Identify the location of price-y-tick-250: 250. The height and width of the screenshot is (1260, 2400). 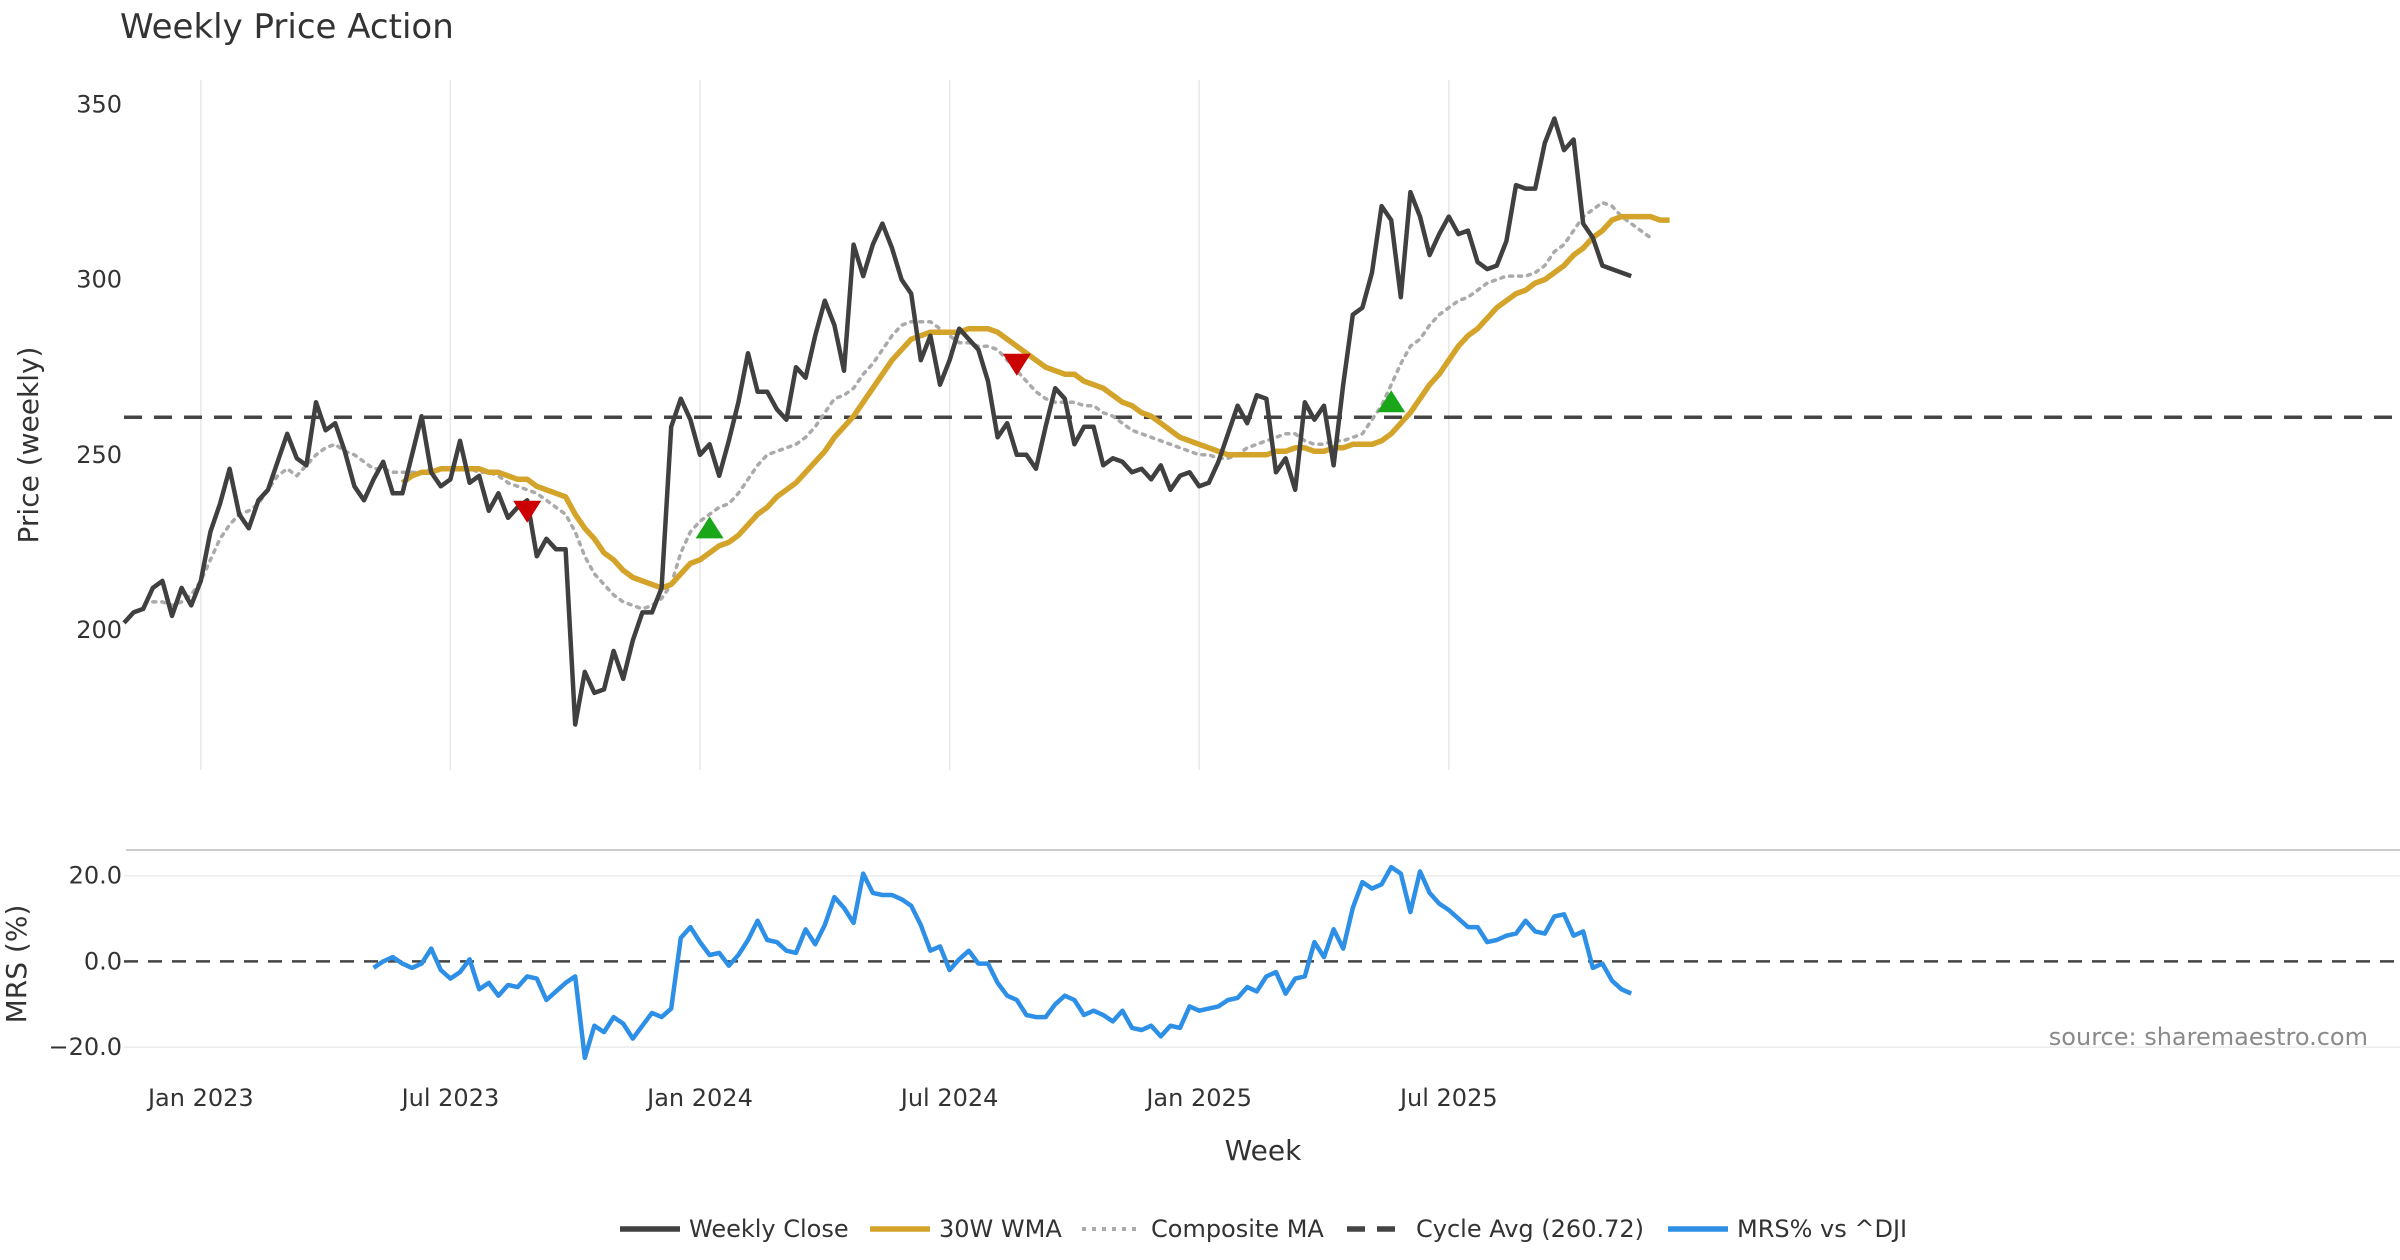
(99, 455).